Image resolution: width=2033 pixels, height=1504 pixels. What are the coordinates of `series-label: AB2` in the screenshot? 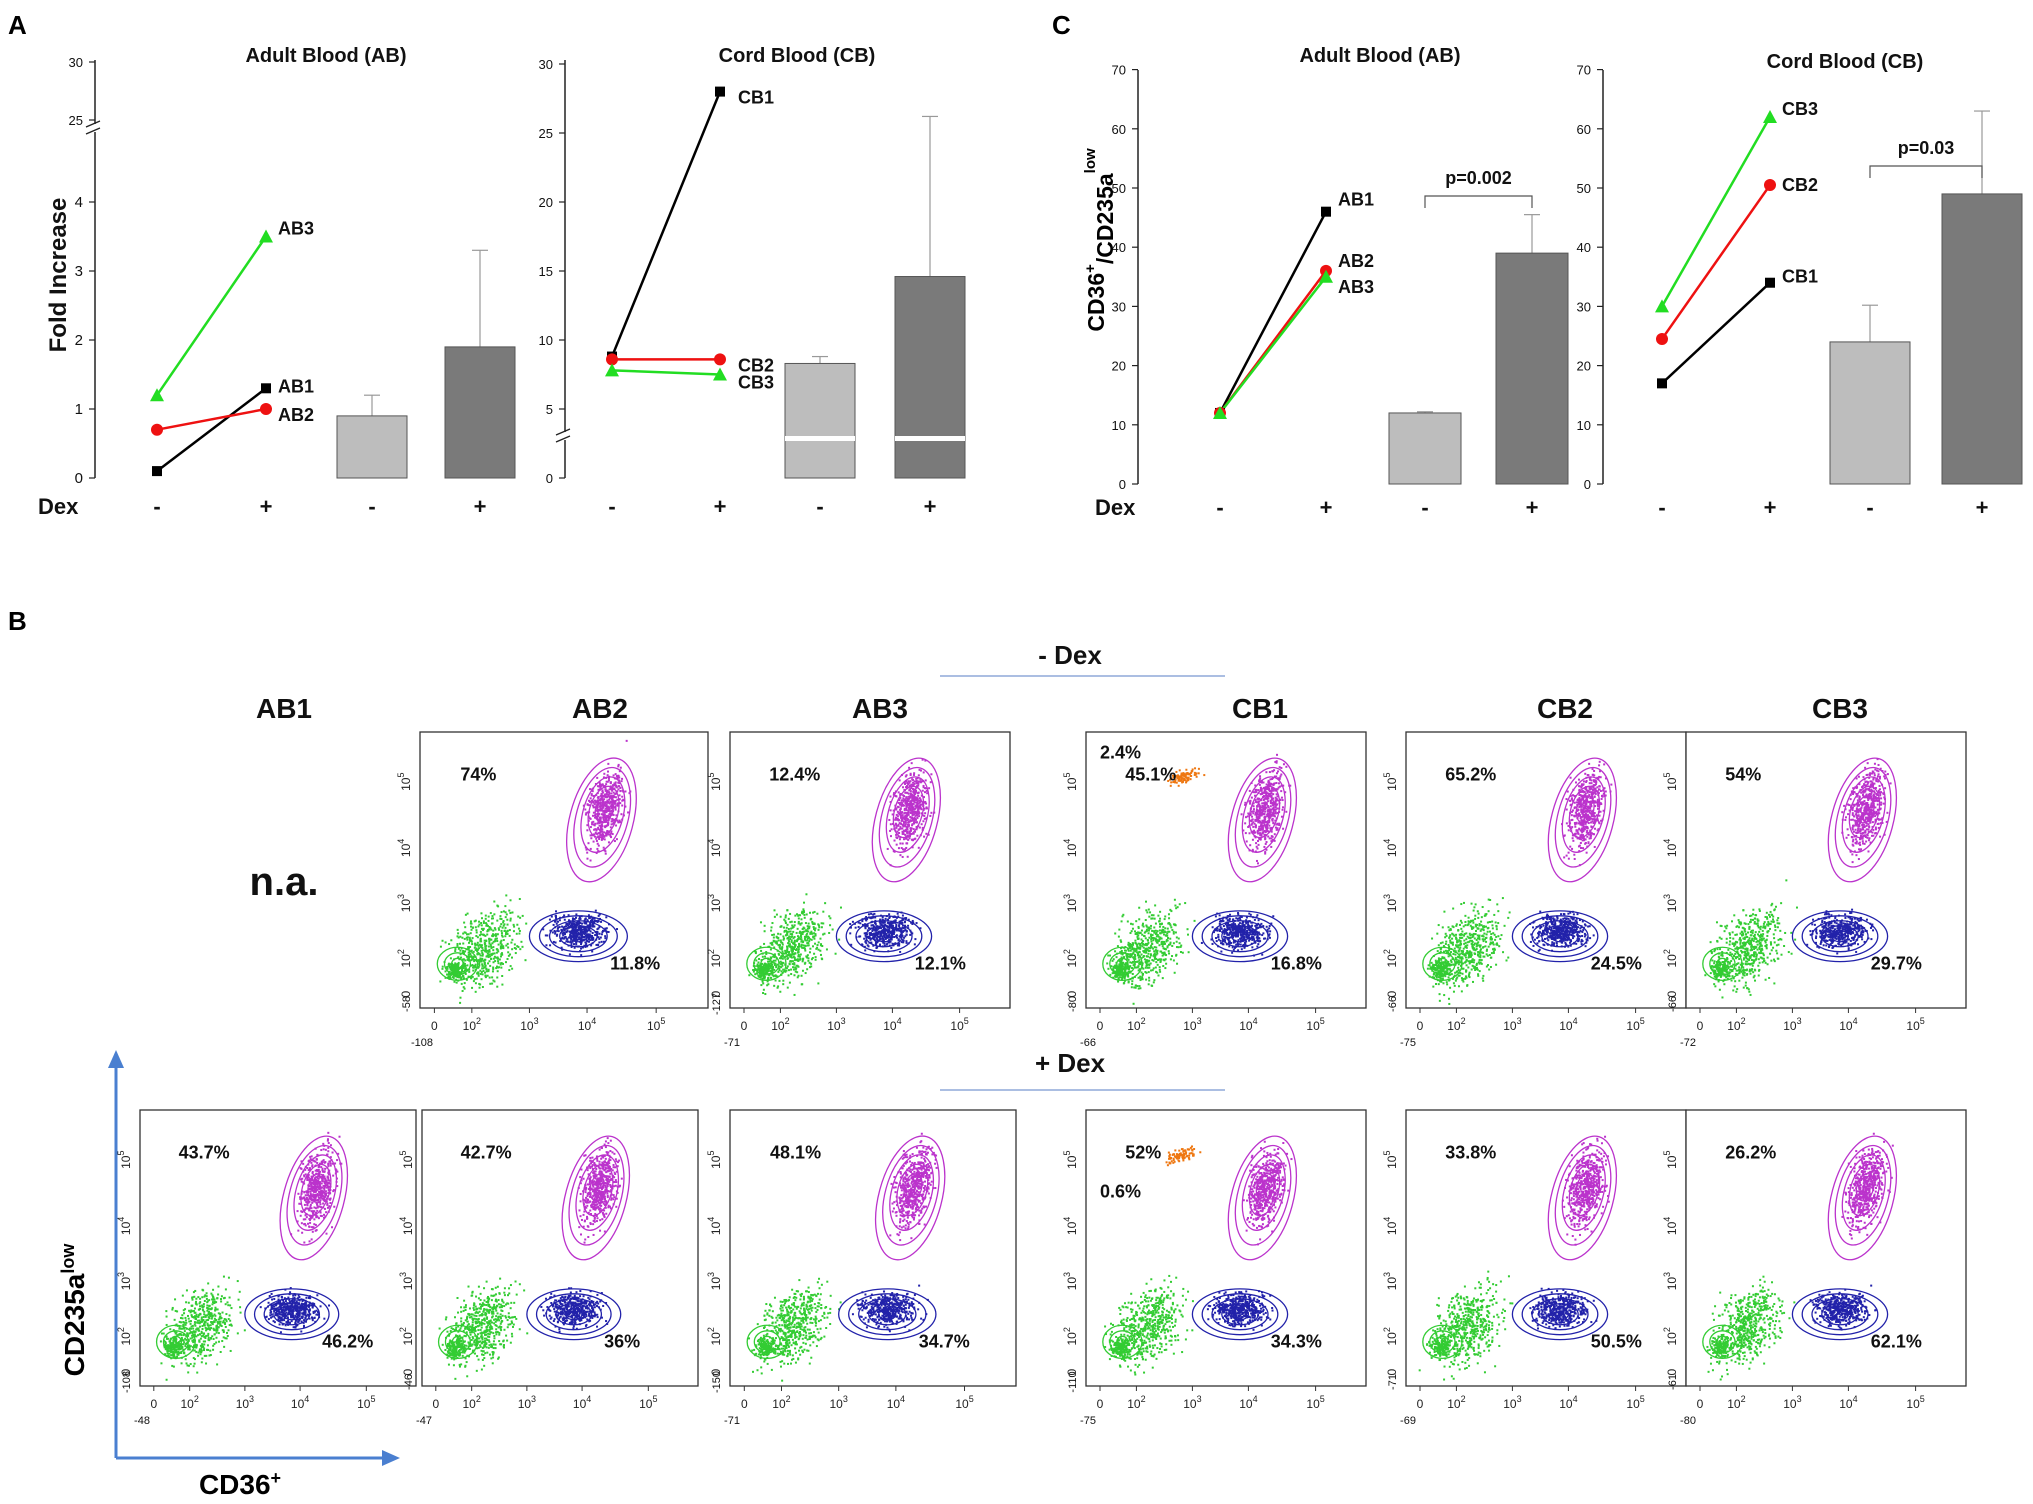 It's located at (296, 415).